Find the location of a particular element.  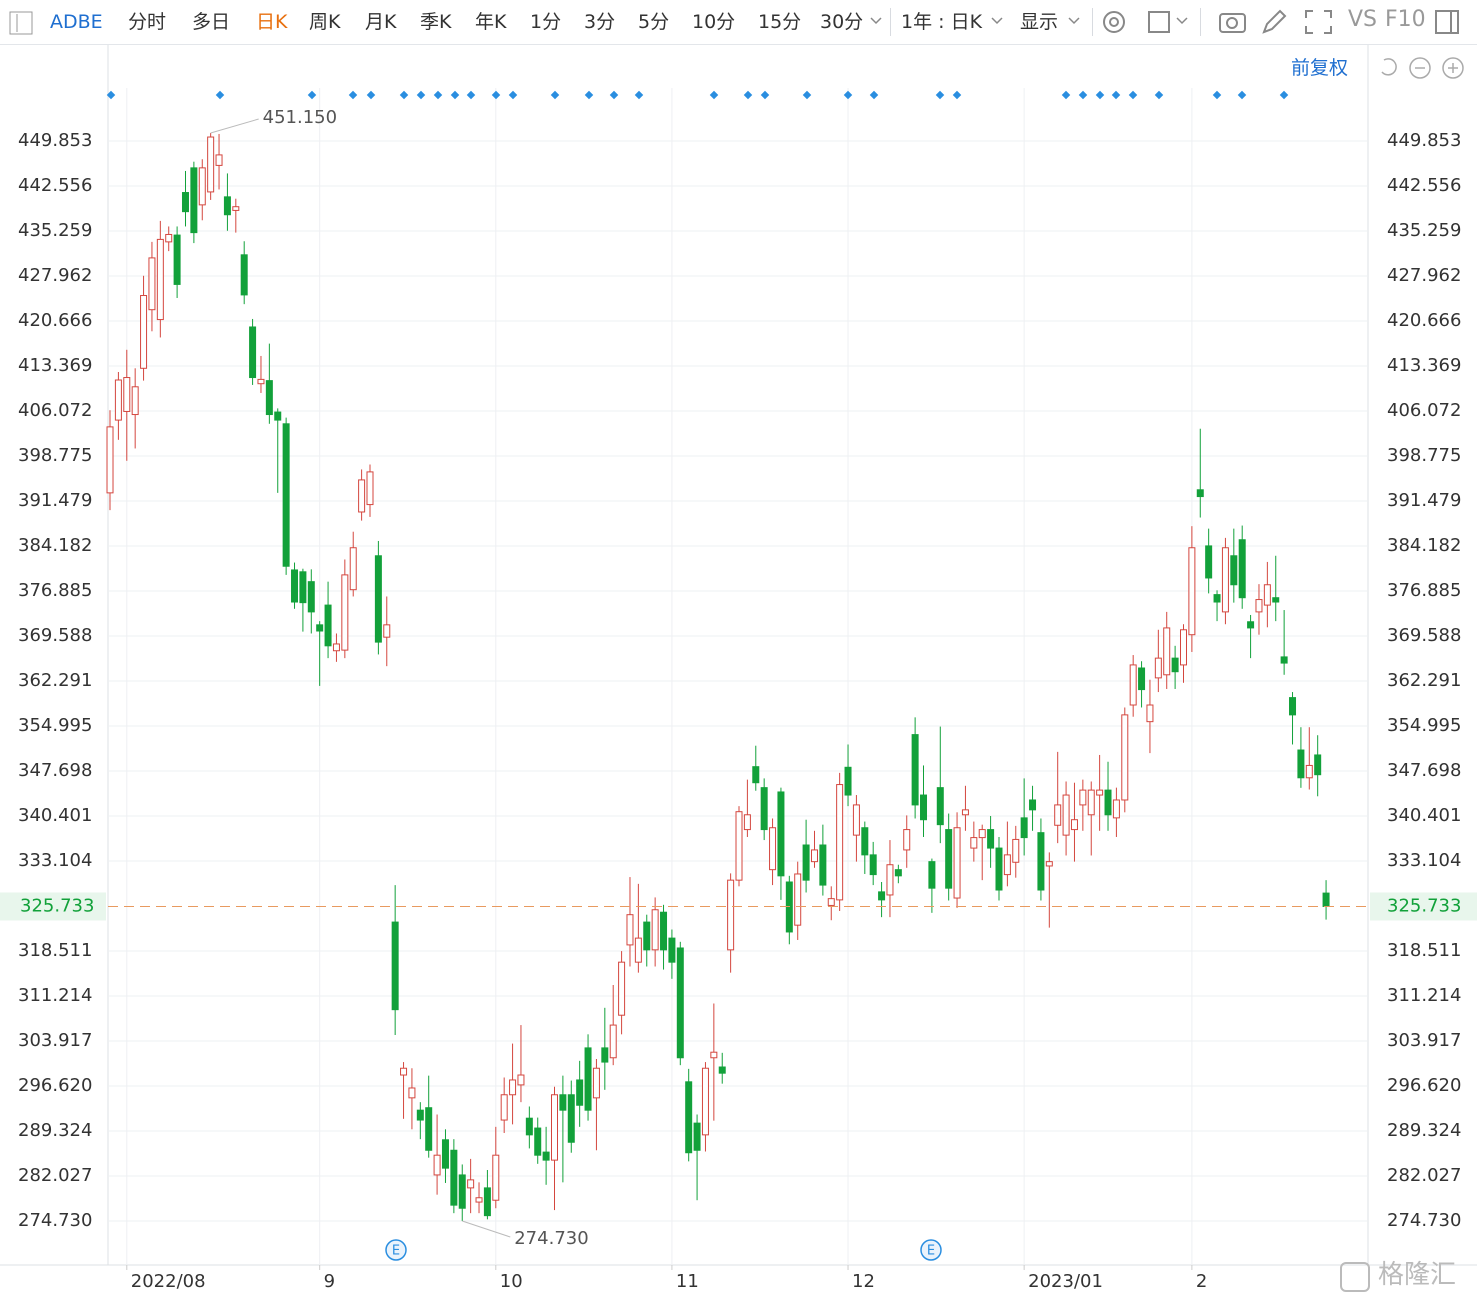

settings-icon is located at coordinates (1114, 22).